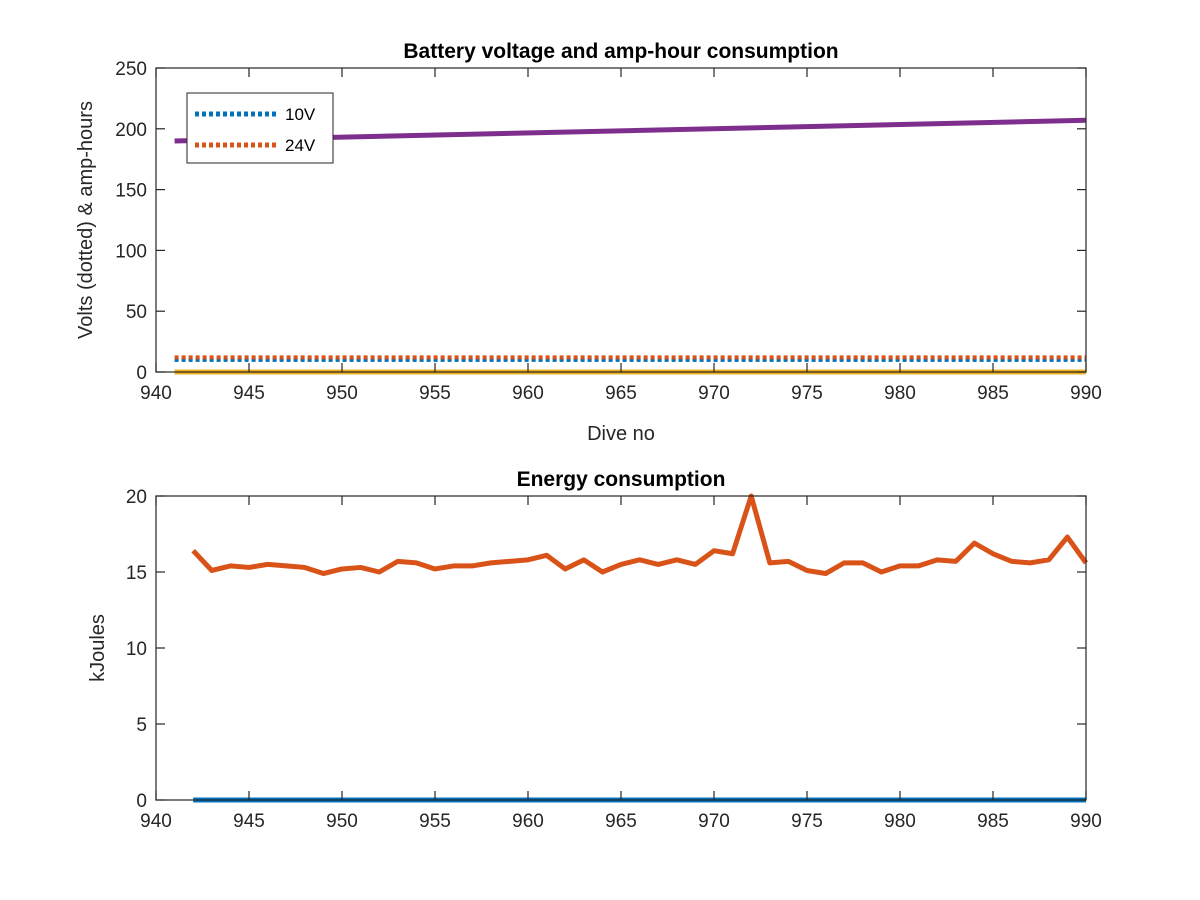 This screenshot has height=900, width=1200. I want to click on y-tick-label: 5, so click(141, 725).